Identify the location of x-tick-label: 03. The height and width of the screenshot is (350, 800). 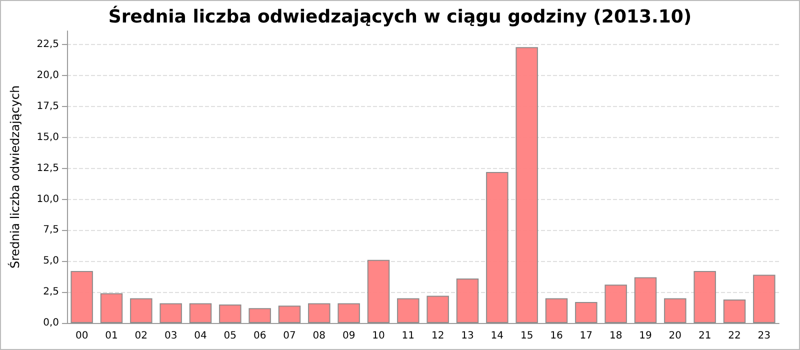
(171, 336).